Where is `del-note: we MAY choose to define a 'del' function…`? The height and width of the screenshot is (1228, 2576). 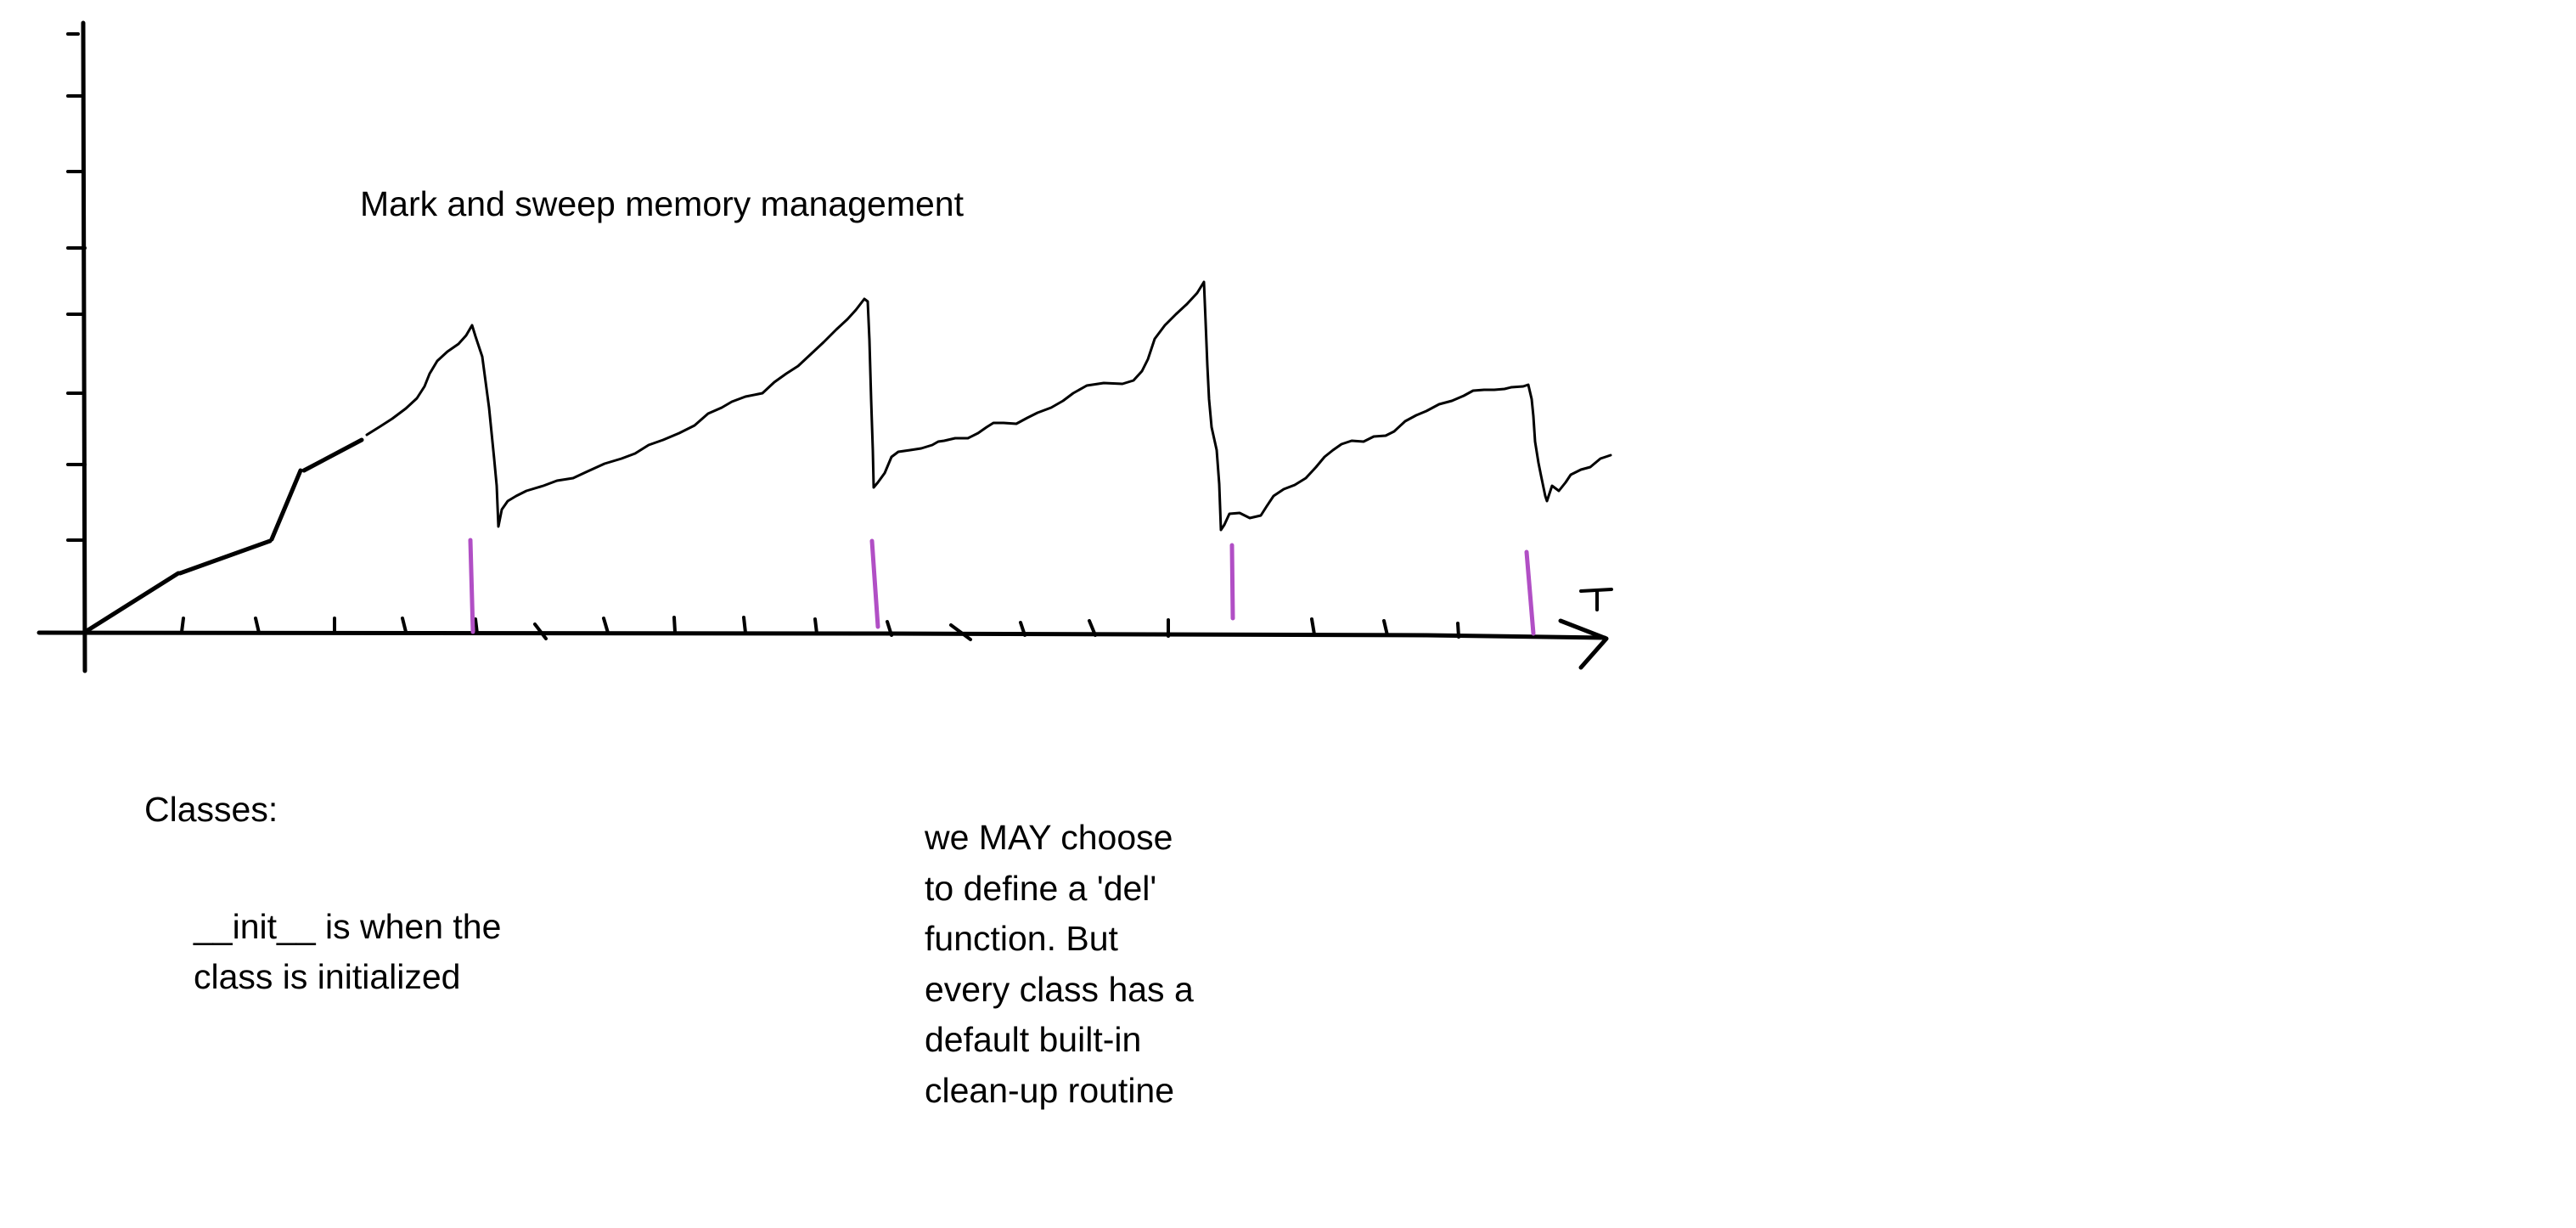
del-note: we MAY choose to define a 'del' function… is located at coordinates (1059, 964).